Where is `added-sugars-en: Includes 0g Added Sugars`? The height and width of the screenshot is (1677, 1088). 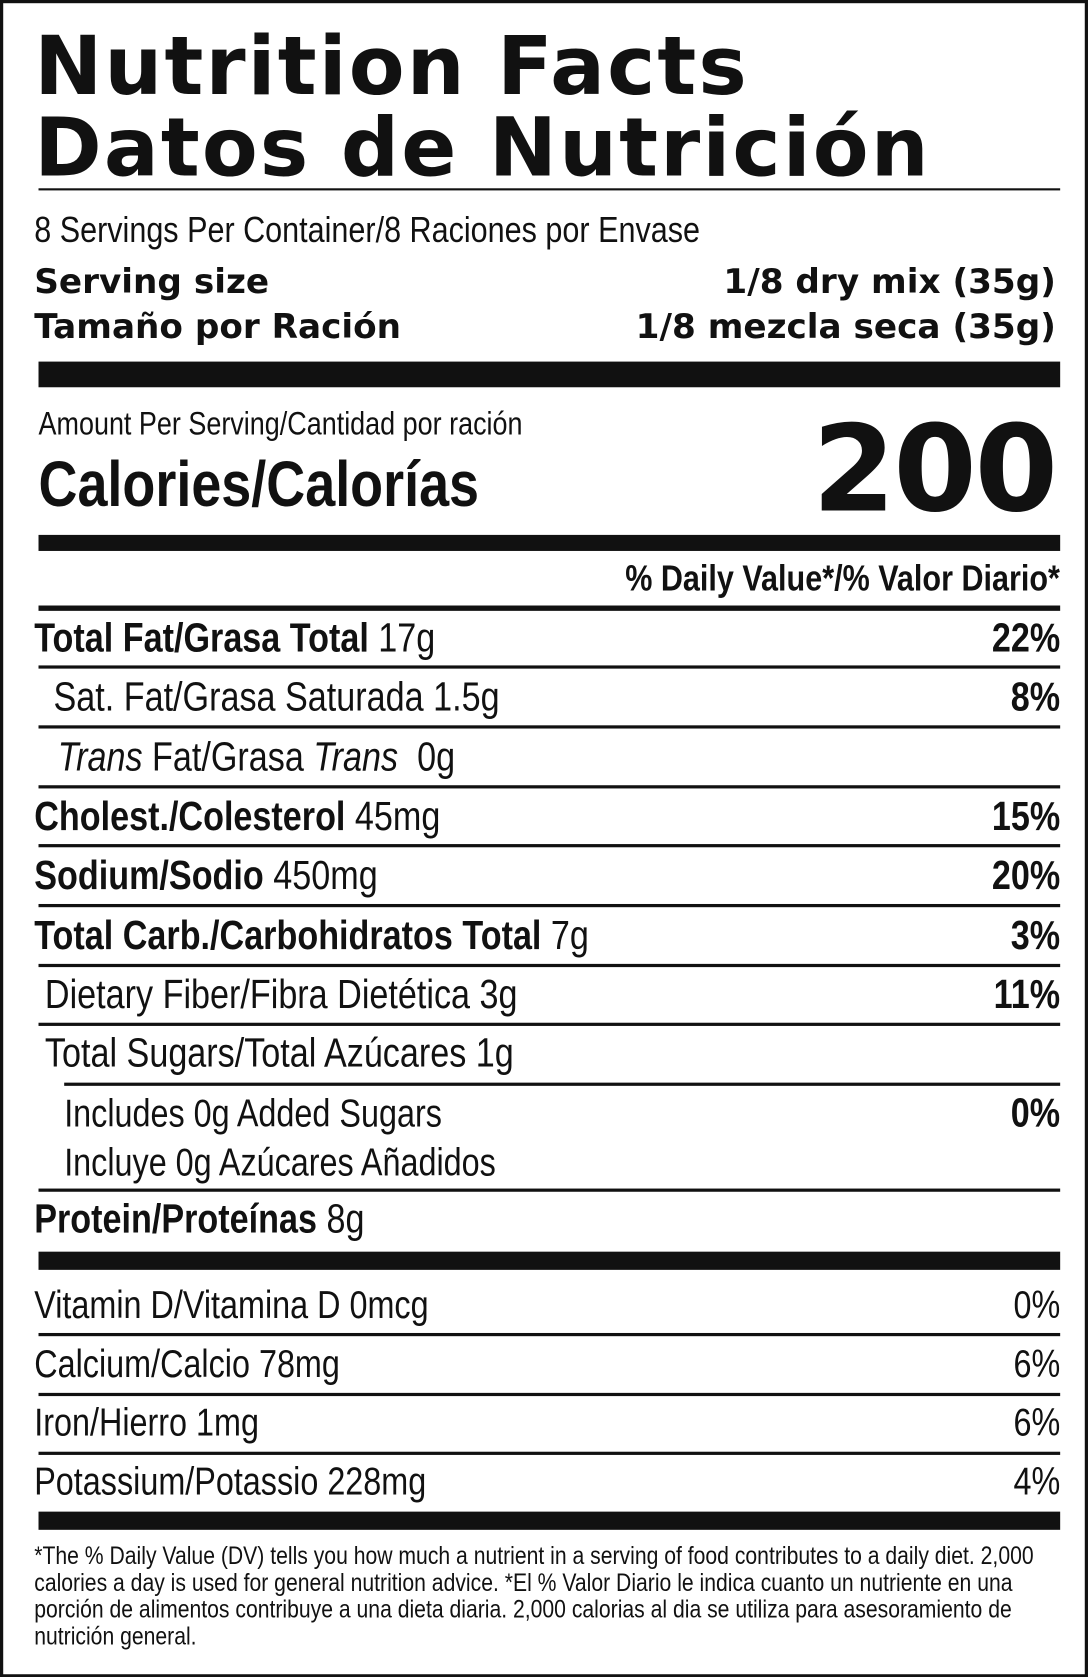 added-sugars-en: Includes 0g Added Sugars is located at coordinates (253, 1113).